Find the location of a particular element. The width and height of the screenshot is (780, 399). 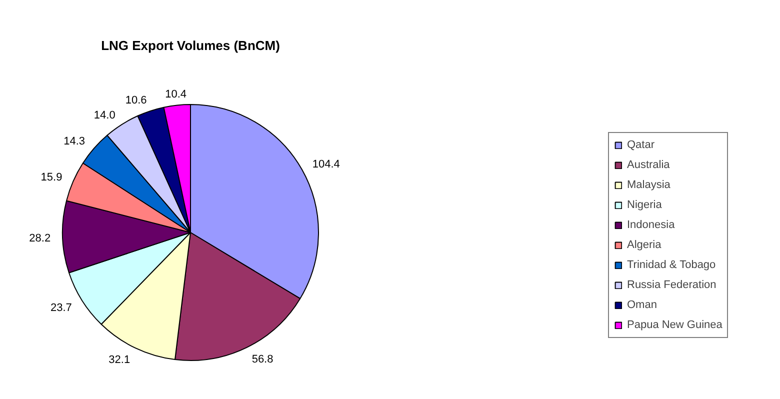

chart-title: LNG Export Volumes (BnCM) is located at coordinates (190, 45).